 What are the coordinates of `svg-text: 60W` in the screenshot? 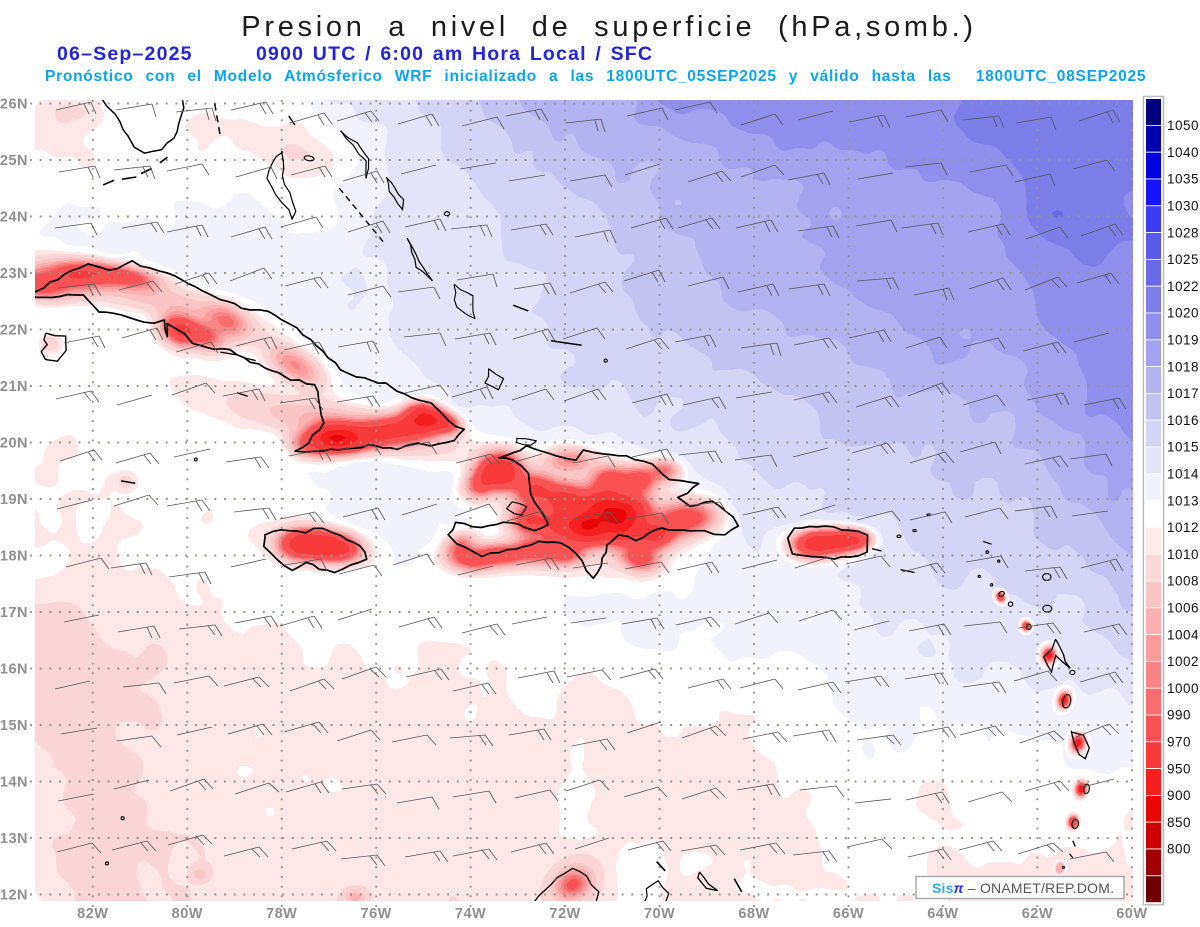 It's located at (1131, 914).